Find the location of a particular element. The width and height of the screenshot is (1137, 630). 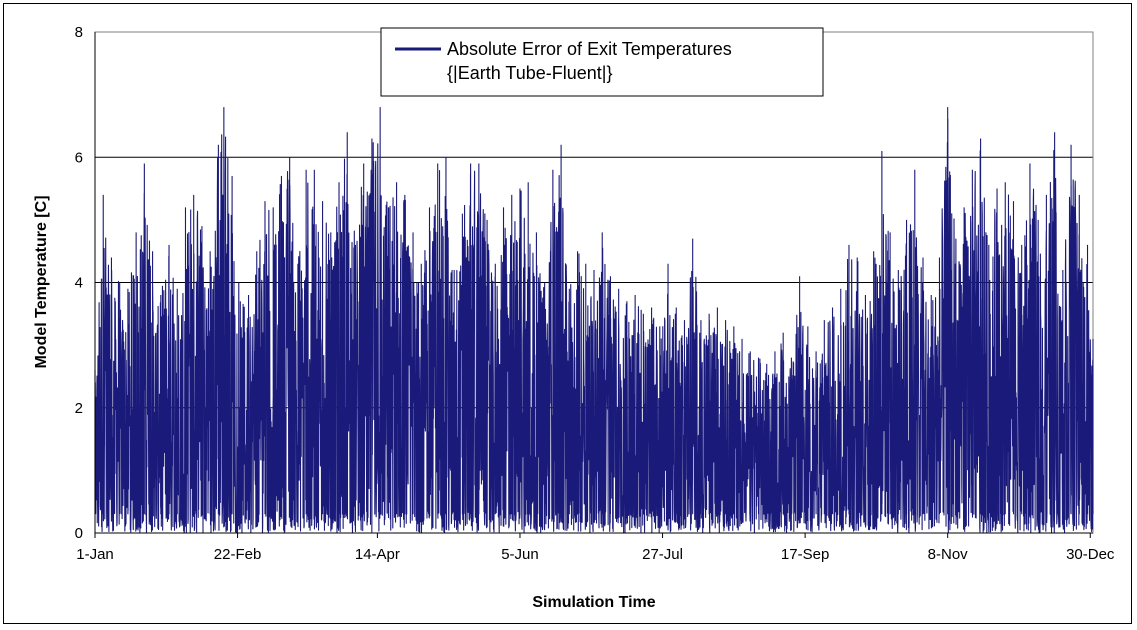

x-tick-17-Sep: 17-Sep is located at coordinates (805, 554).